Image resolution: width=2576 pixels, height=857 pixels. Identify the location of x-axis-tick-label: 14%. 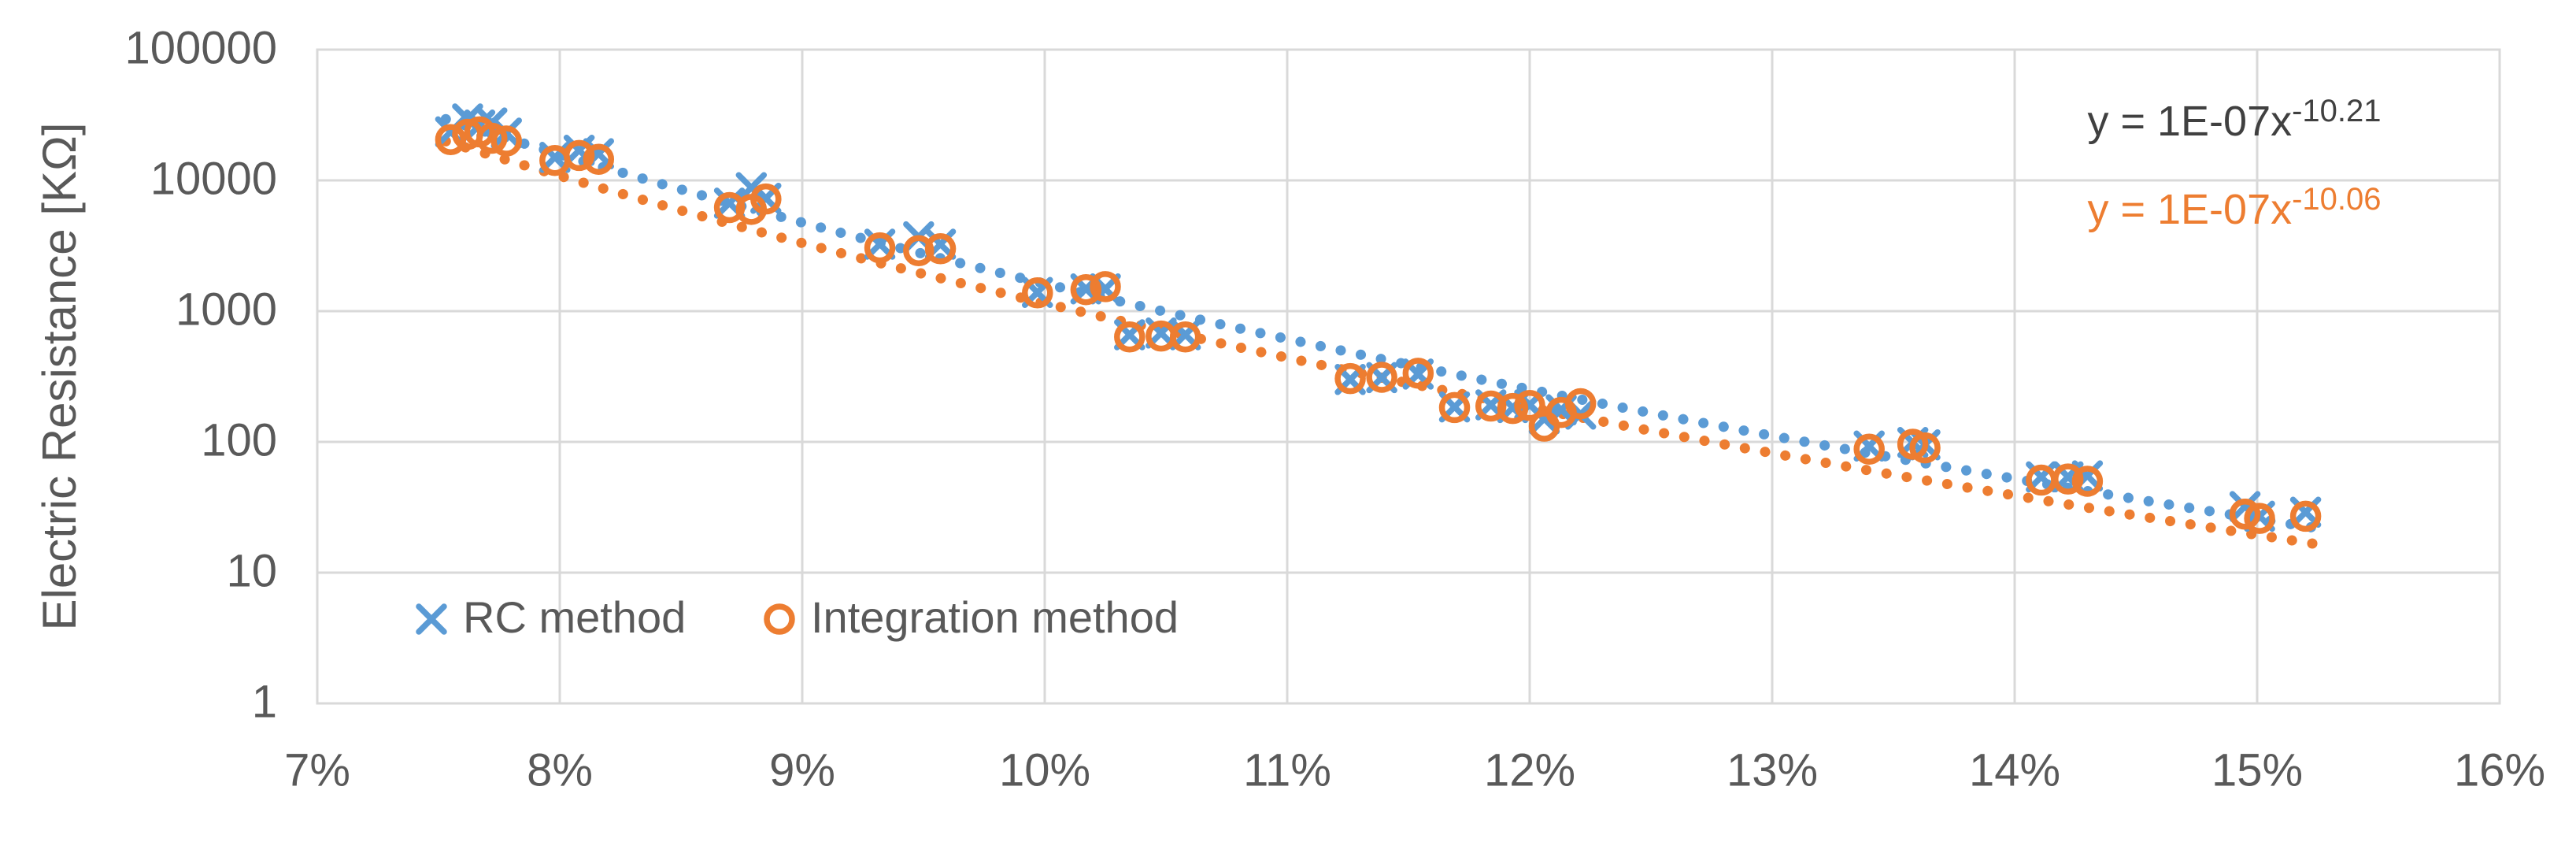
(2014, 770).